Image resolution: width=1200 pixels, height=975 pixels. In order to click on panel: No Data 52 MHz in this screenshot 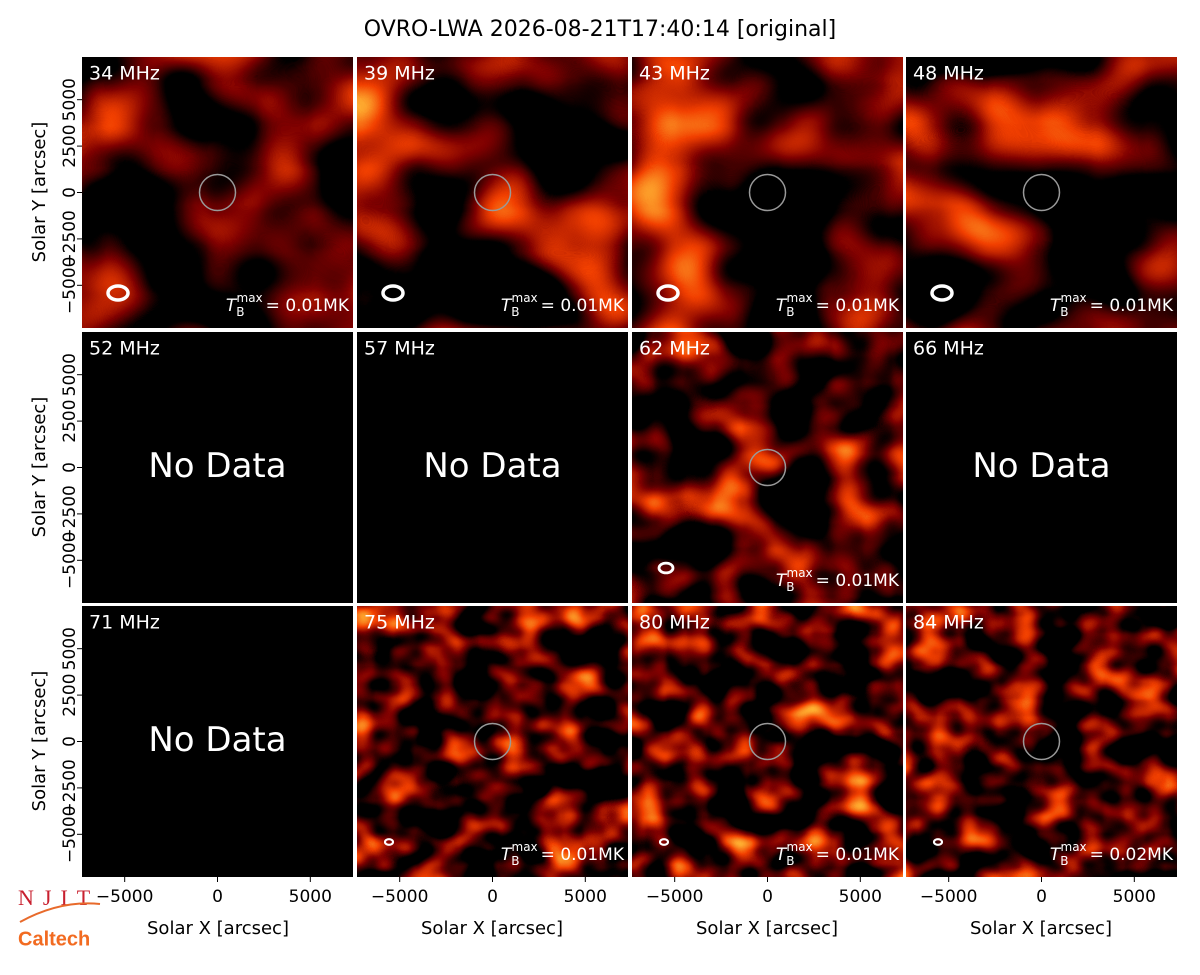, I will do `click(217, 467)`.